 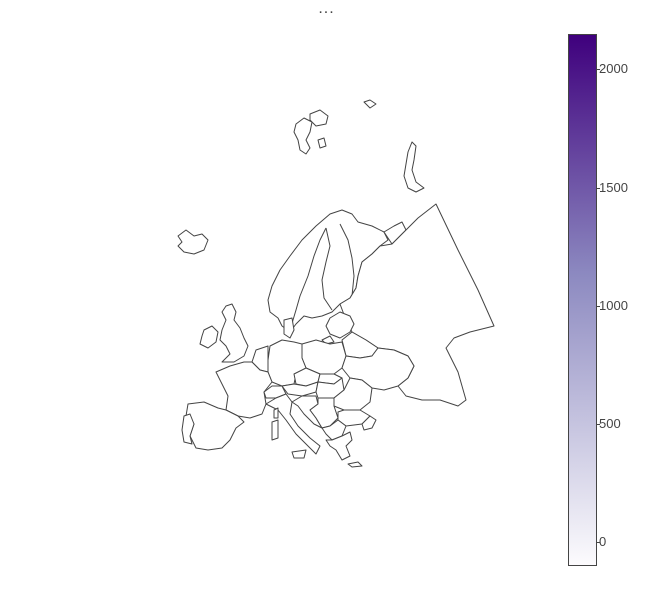 I want to click on sardinia, so click(x=275, y=430).